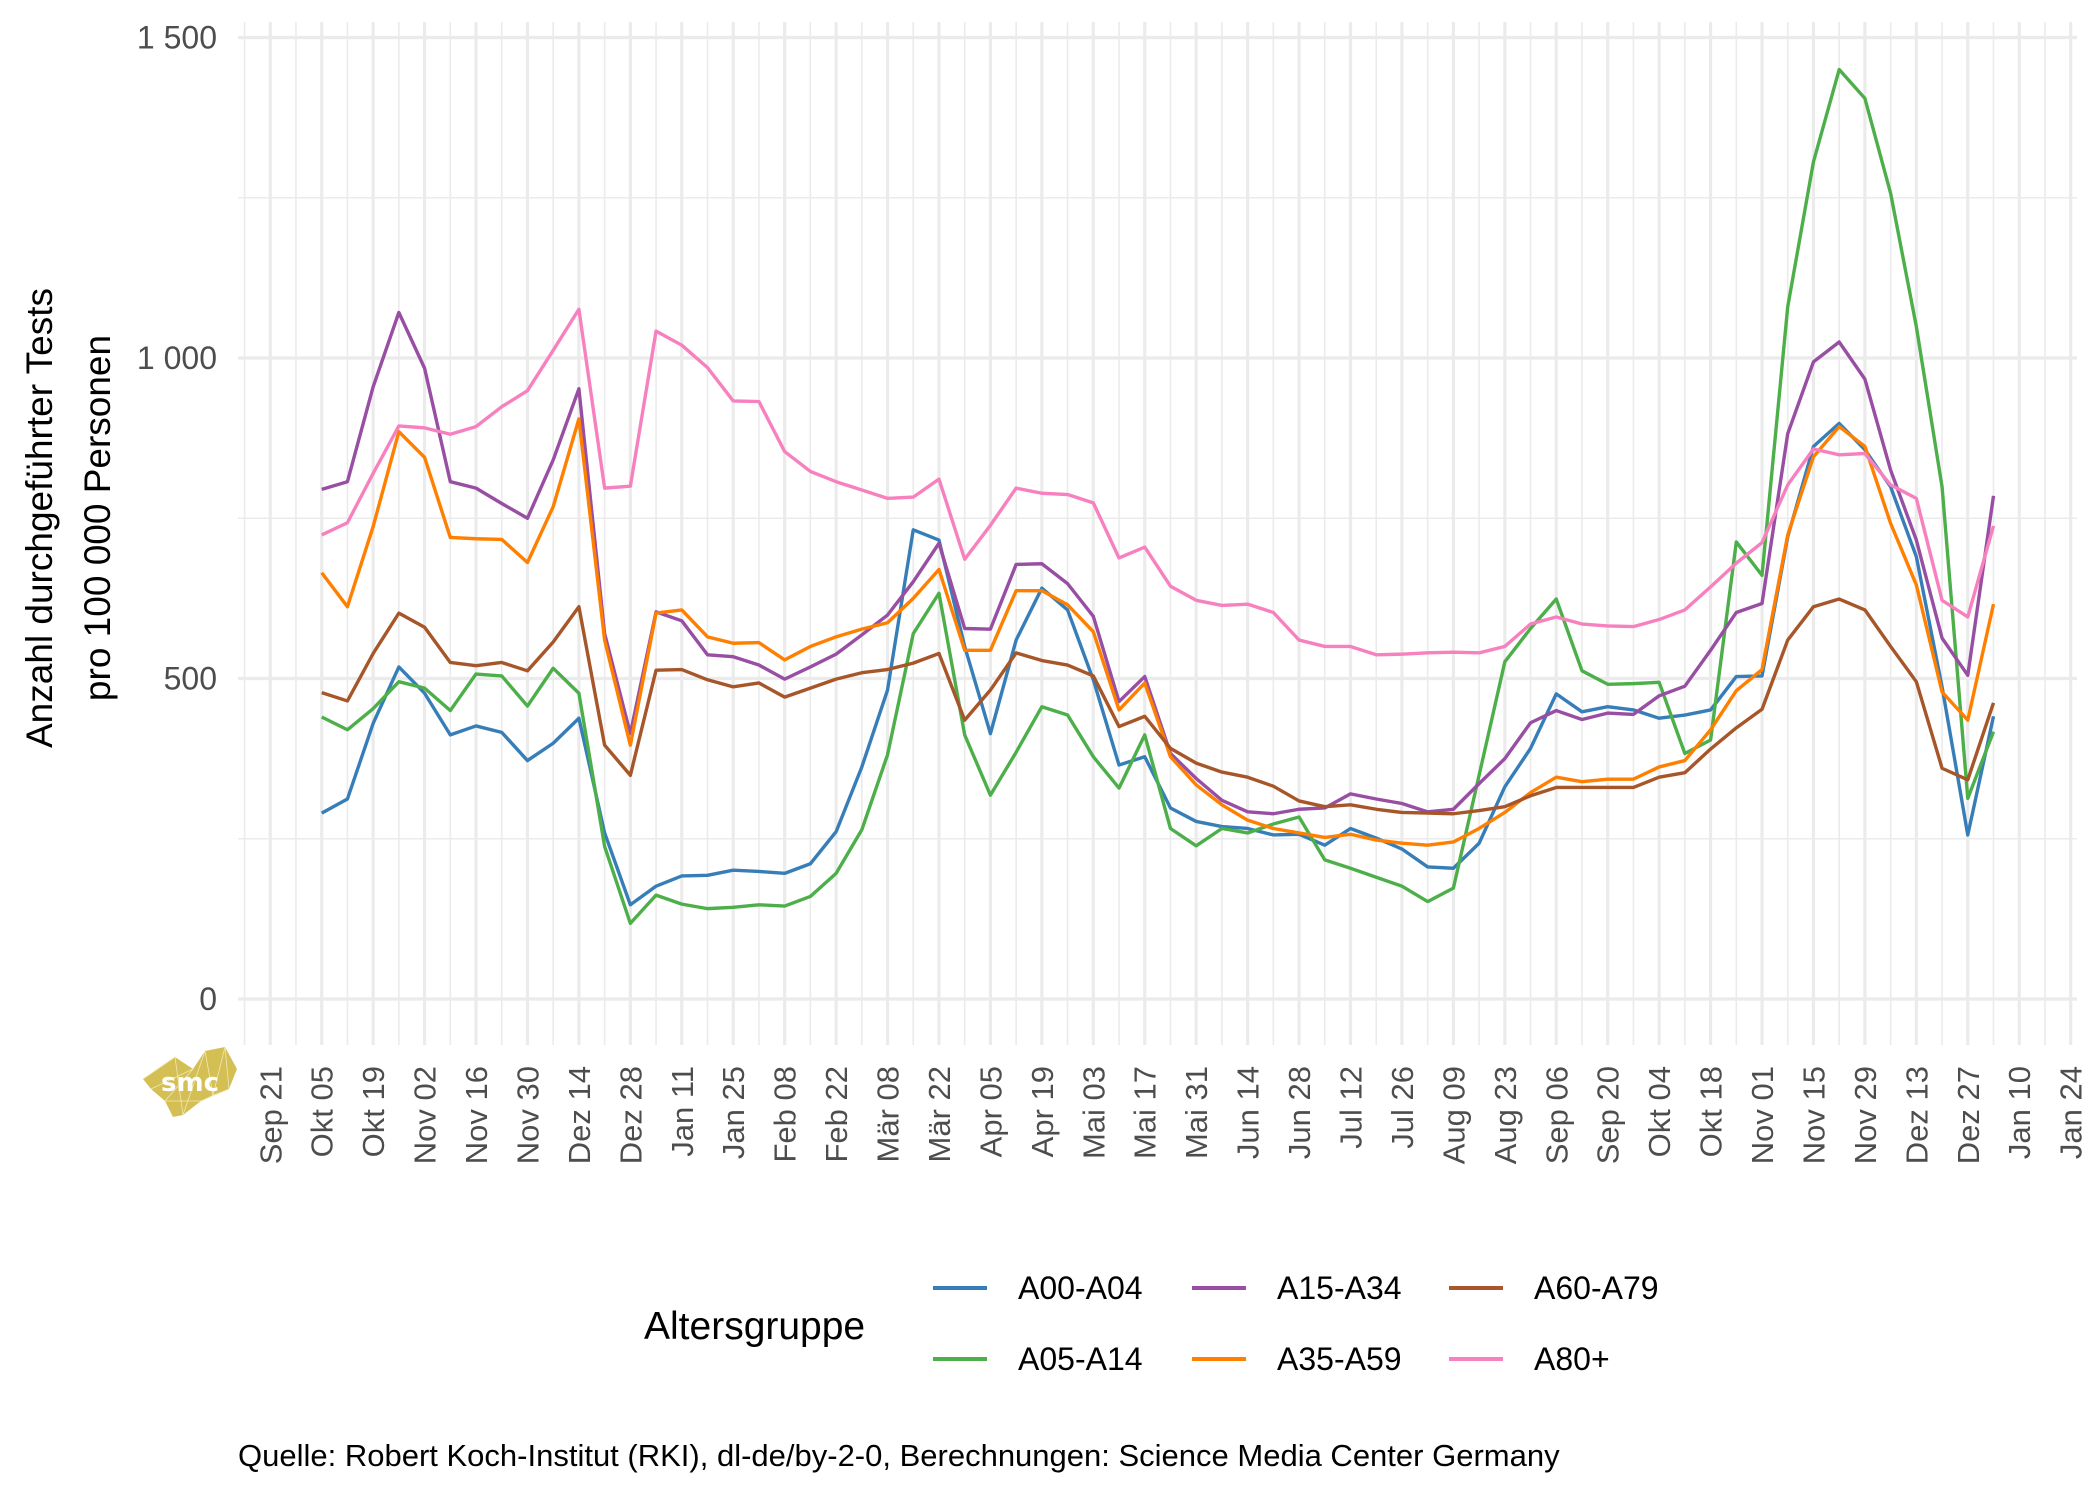 The image size is (2100, 1499). What do you see at coordinates (1339, 1359) in the screenshot?
I see `legend-label: A35-A59` at bounding box center [1339, 1359].